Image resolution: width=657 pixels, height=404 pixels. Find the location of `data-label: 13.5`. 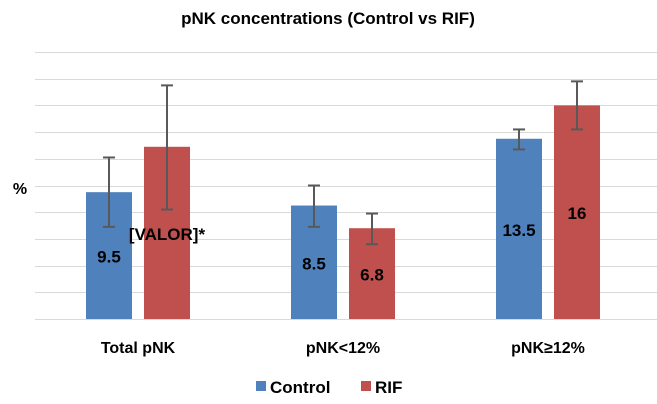

data-label: 13.5 is located at coordinates (518, 230).